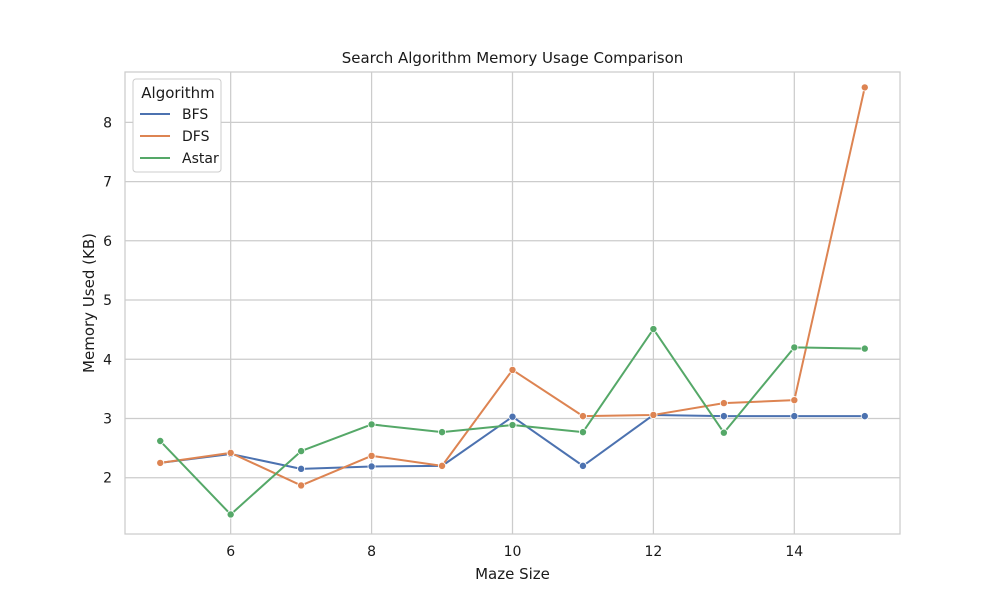 This screenshot has height=600, width=1000. What do you see at coordinates (230, 552) in the screenshot?
I see `x-tick-label: 6` at bounding box center [230, 552].